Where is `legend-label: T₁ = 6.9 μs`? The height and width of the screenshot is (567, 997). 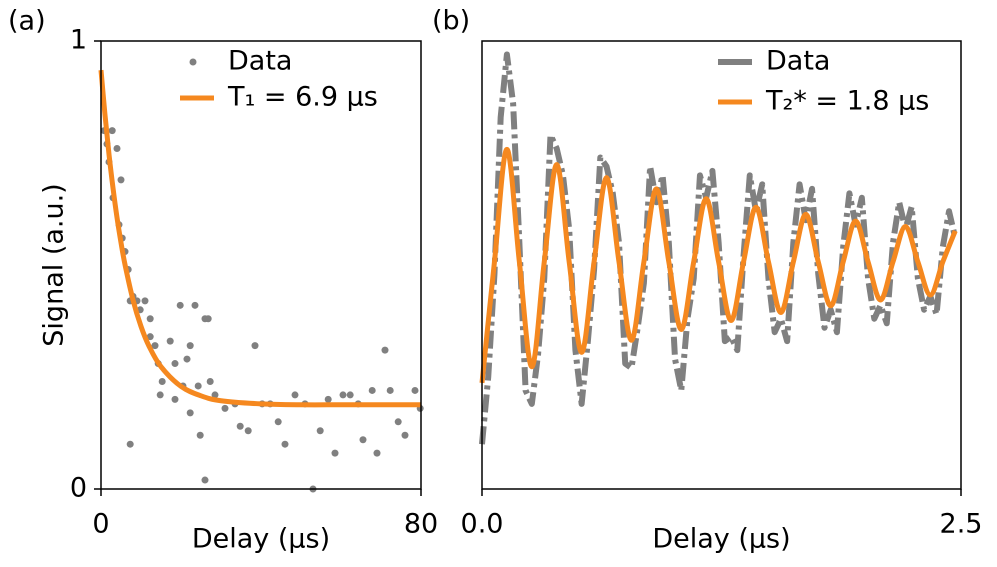 legend-label: T₁ = 6.9 μs is located at coordinates (302, 97).